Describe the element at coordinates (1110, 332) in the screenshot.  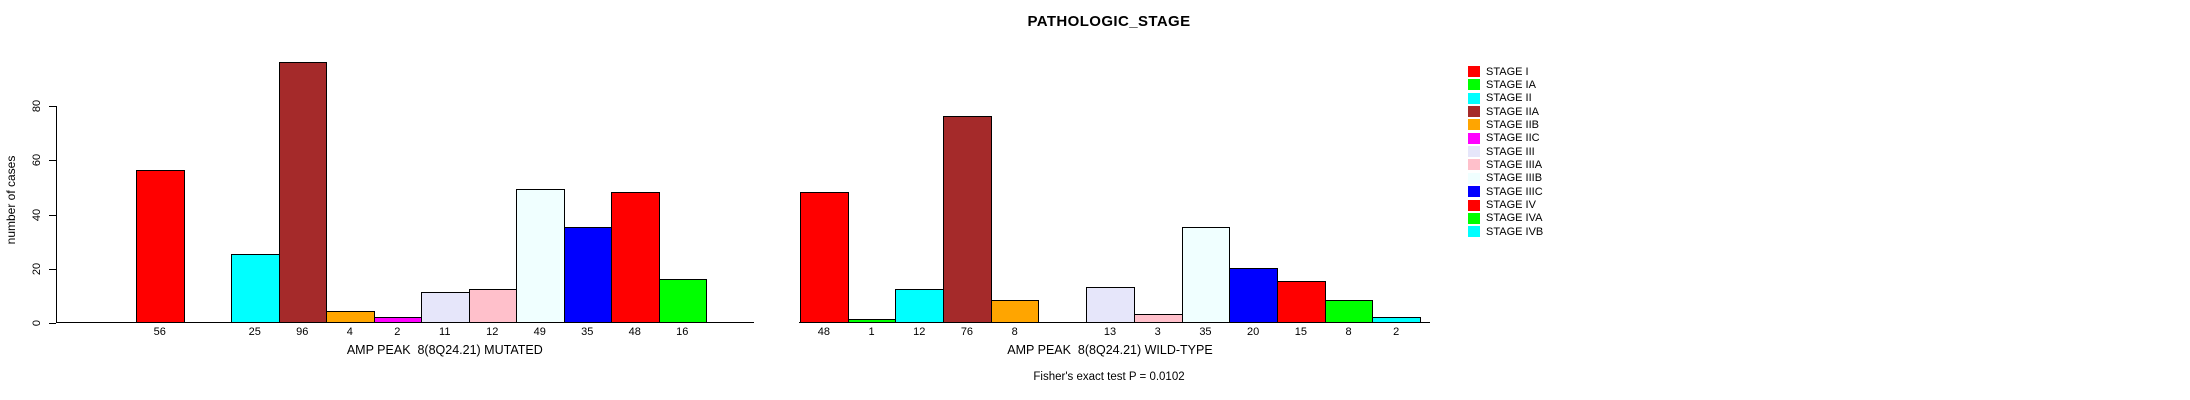
I see `bar-count-label: 13` at that location.